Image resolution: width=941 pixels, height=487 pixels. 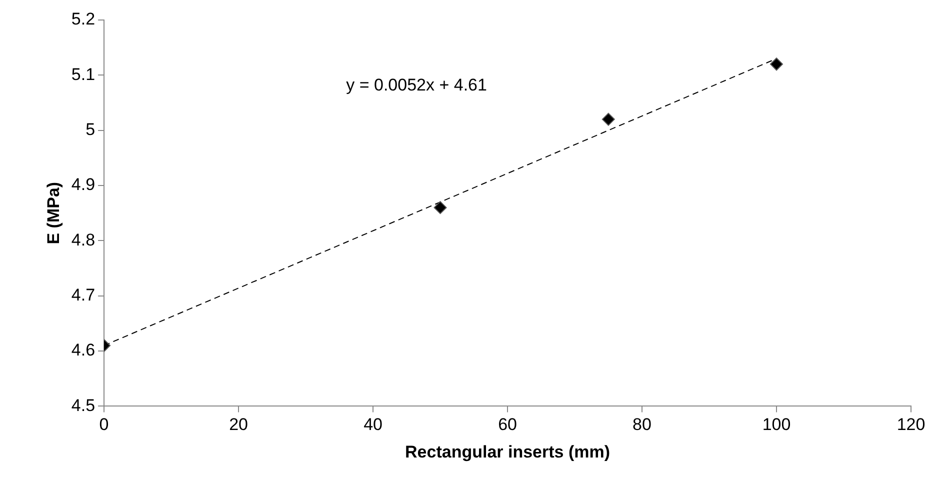 What do you see at coordinates (83, 350) in the screenshot?
I see `y-tick-label: 4.6` at bounding box center [83, 350].